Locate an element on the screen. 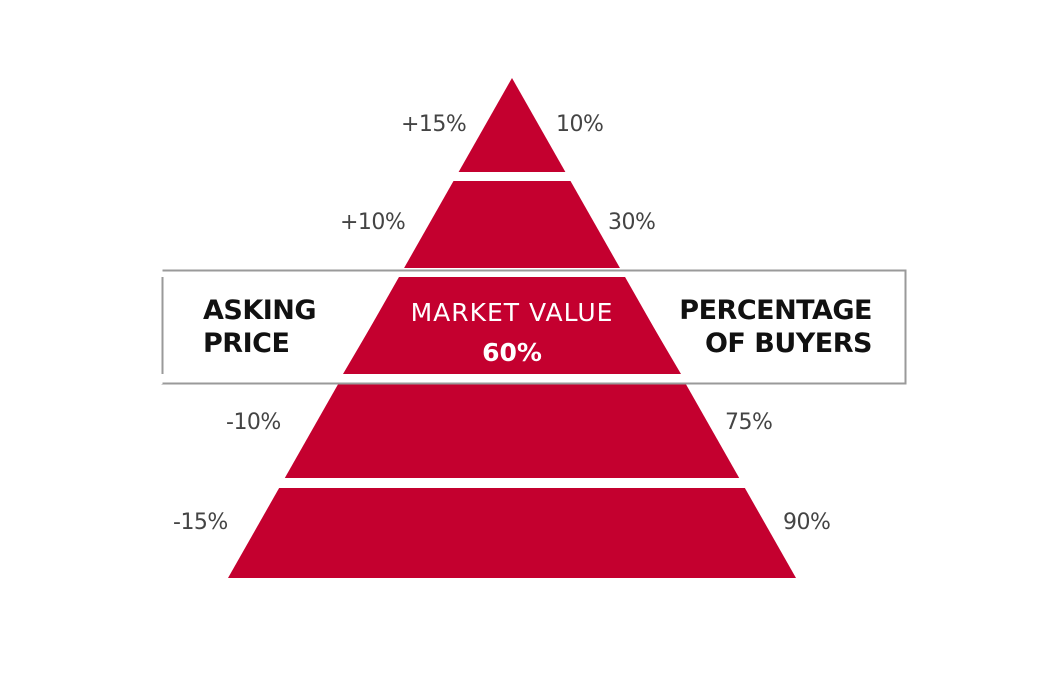  pyramid-band-middle is located at coordinates (512, 325).